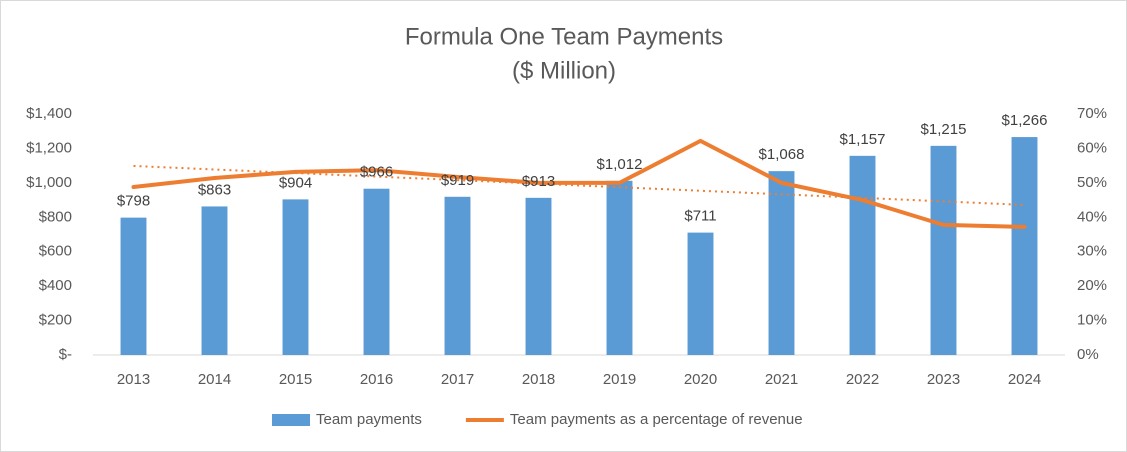 The width and height of the screenshot is (1127, 452). Describe the element at coordinates (49, 113) in the screenshot. I see `y-tick-label: $1,400` at that location.